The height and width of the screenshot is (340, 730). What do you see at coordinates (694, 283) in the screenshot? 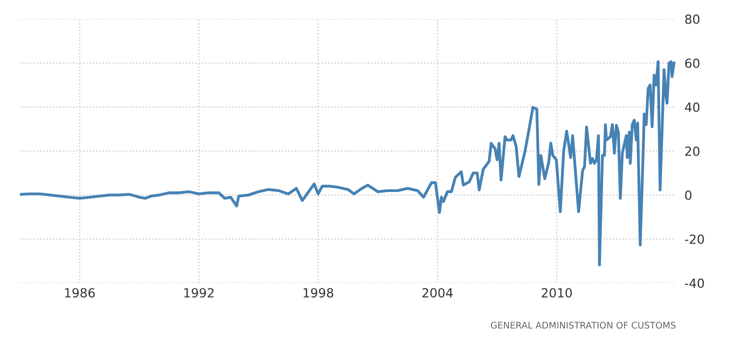
I see `y-tick-label: -40` at bounding box center [694, 283].